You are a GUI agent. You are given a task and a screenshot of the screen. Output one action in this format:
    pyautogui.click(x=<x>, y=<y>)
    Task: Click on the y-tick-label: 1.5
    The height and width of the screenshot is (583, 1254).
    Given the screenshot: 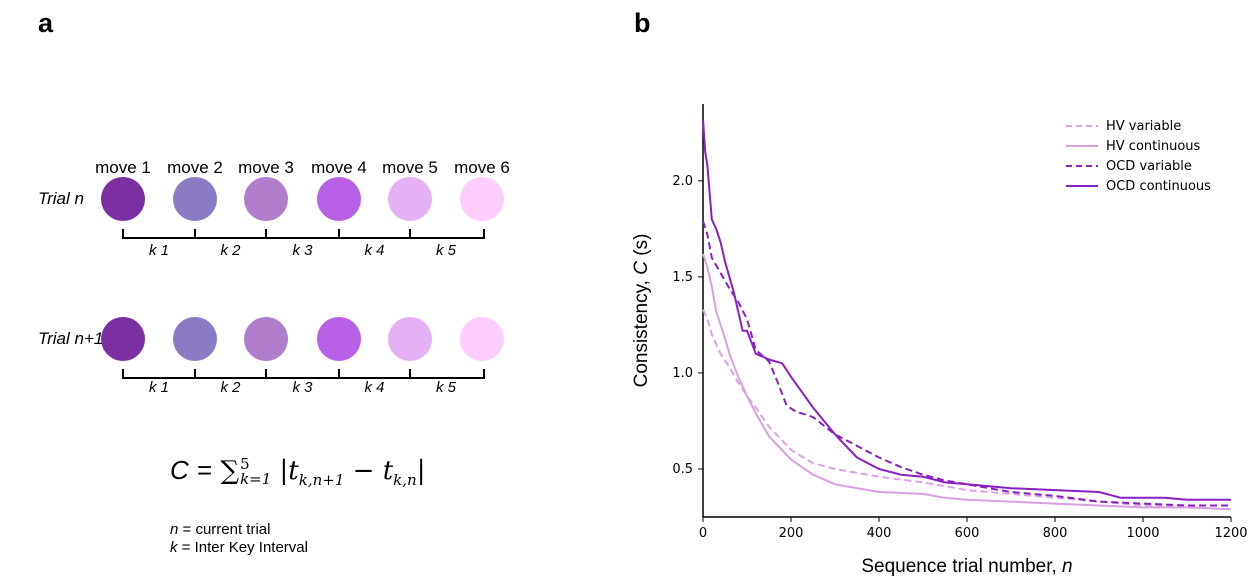 What is the action you would take?
    pyautogui.click(x=682, y=277)
    